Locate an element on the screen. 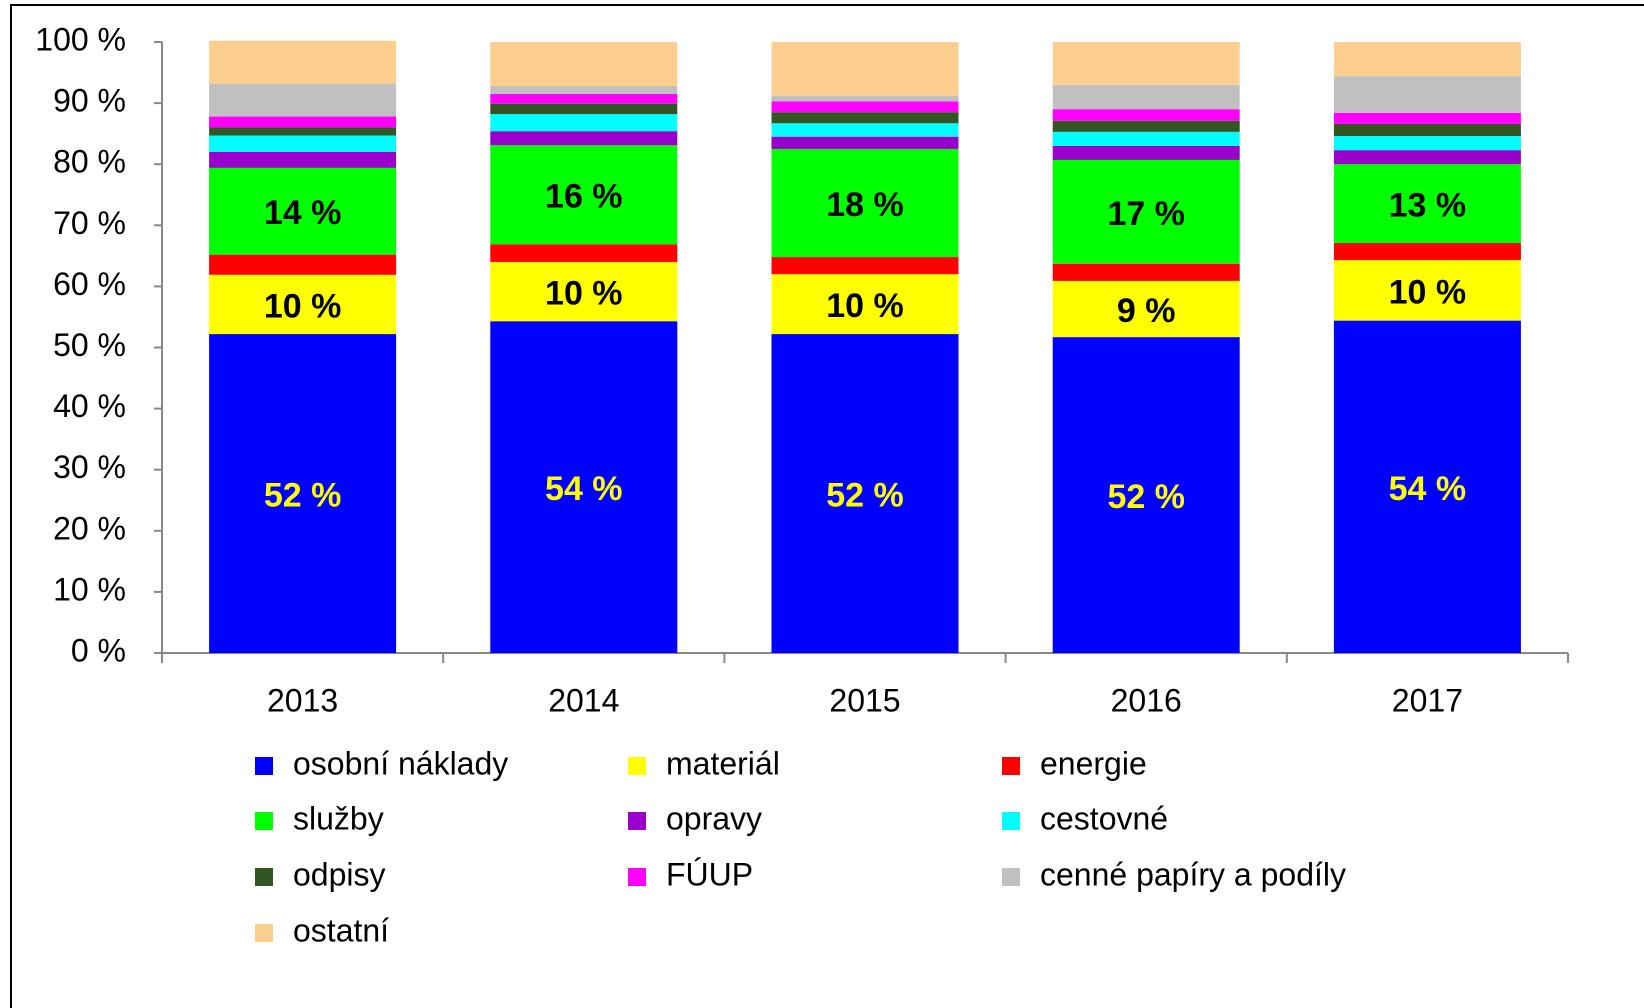 Image resolution: width=1644 pixels, height=1008 pixels. value-label: 13 % is located at coordinates (1428, 206).